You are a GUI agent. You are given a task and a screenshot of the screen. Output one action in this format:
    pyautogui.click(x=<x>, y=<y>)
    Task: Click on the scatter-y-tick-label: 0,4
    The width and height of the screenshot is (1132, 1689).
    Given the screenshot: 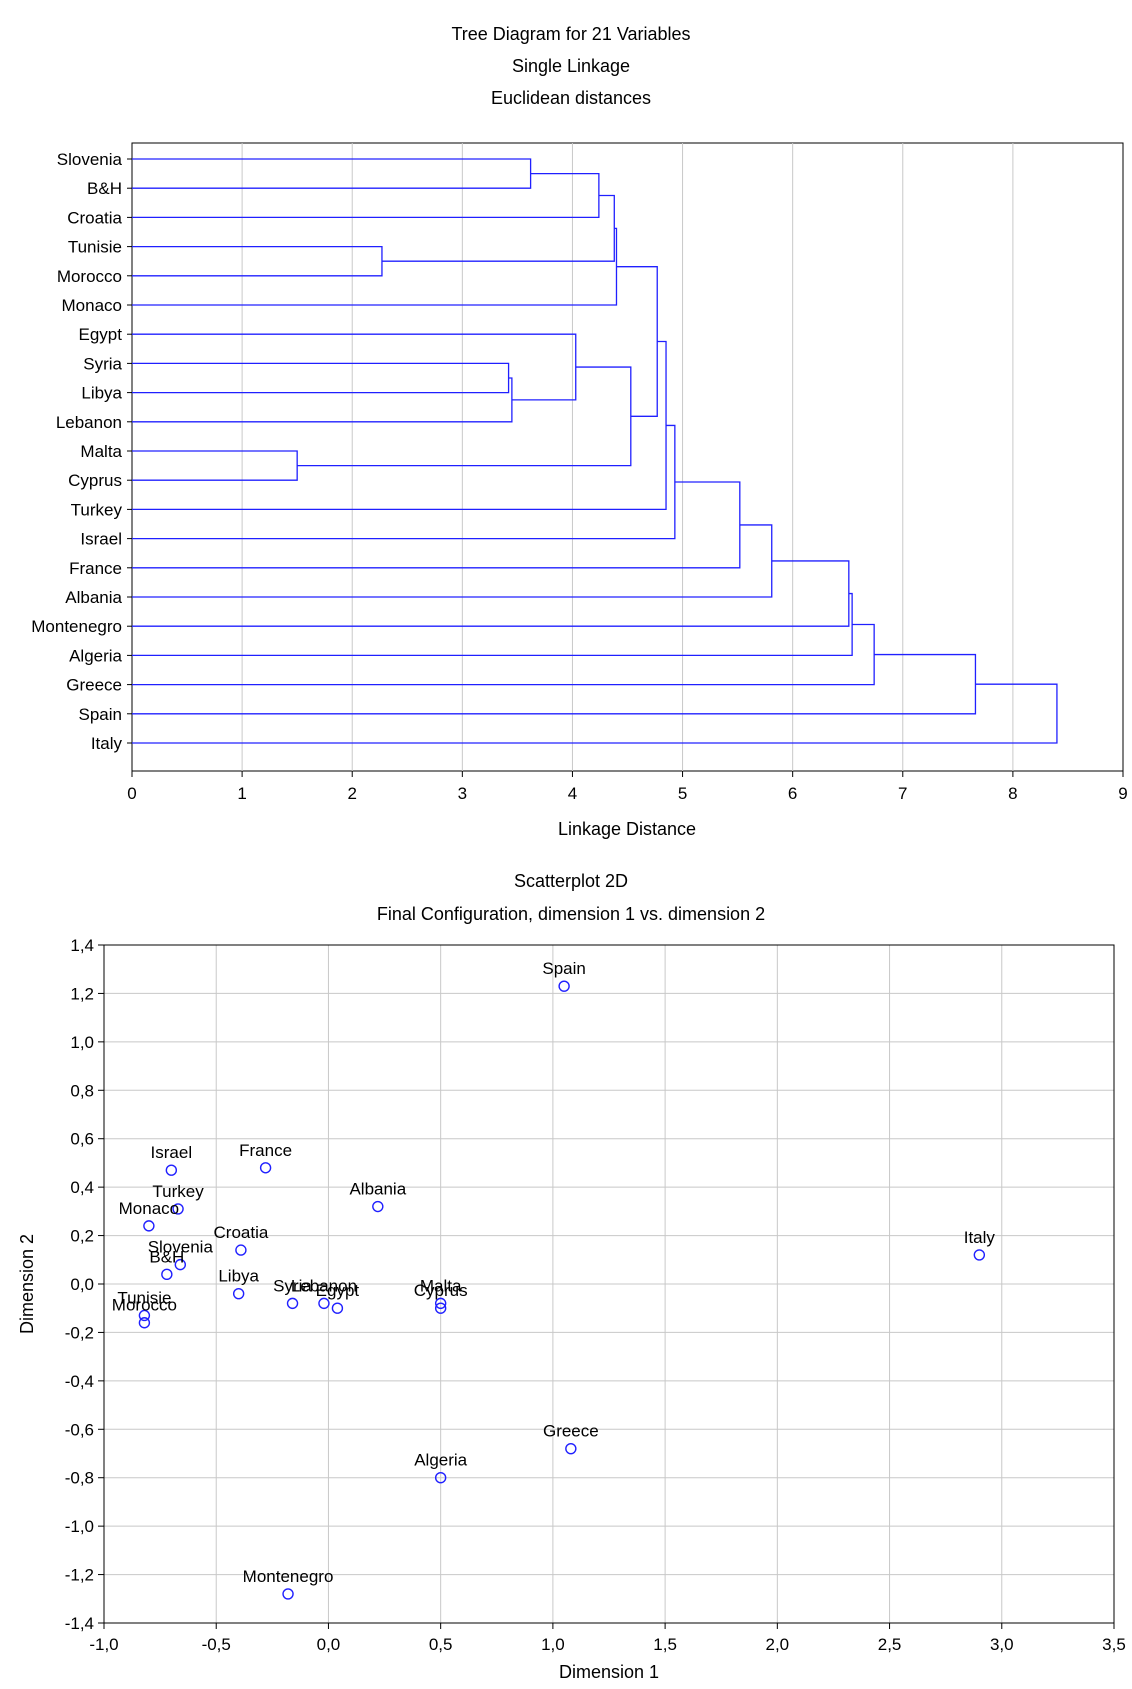 What is the action you would take?
    pyautogui.click(x=82, y=1187)
    